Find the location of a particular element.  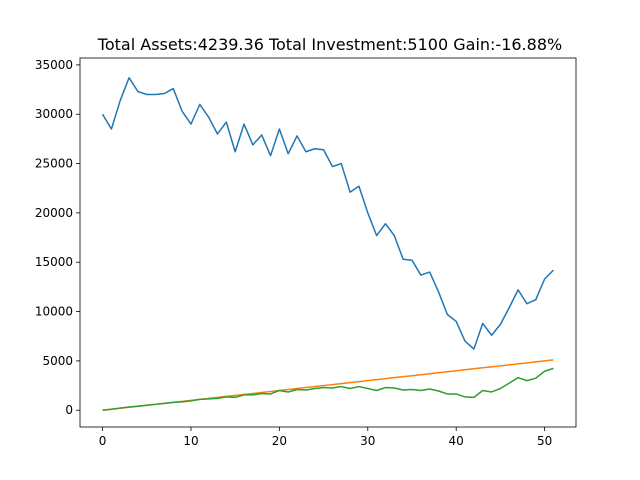

y-tick-label: 15000 is located at coordinates (54, 262).